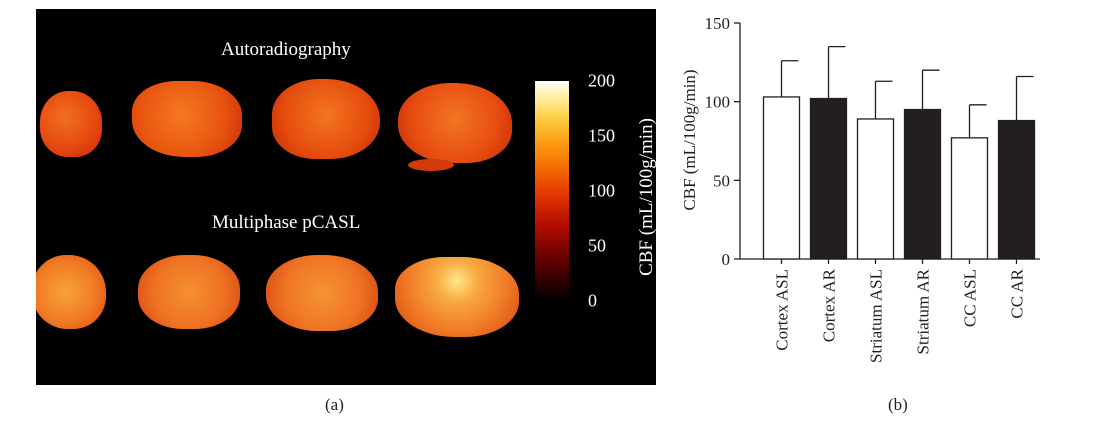 The width and height of the screenshot is (1112, 422). I want to click on y-tick-label: 50, so click(721, 180).